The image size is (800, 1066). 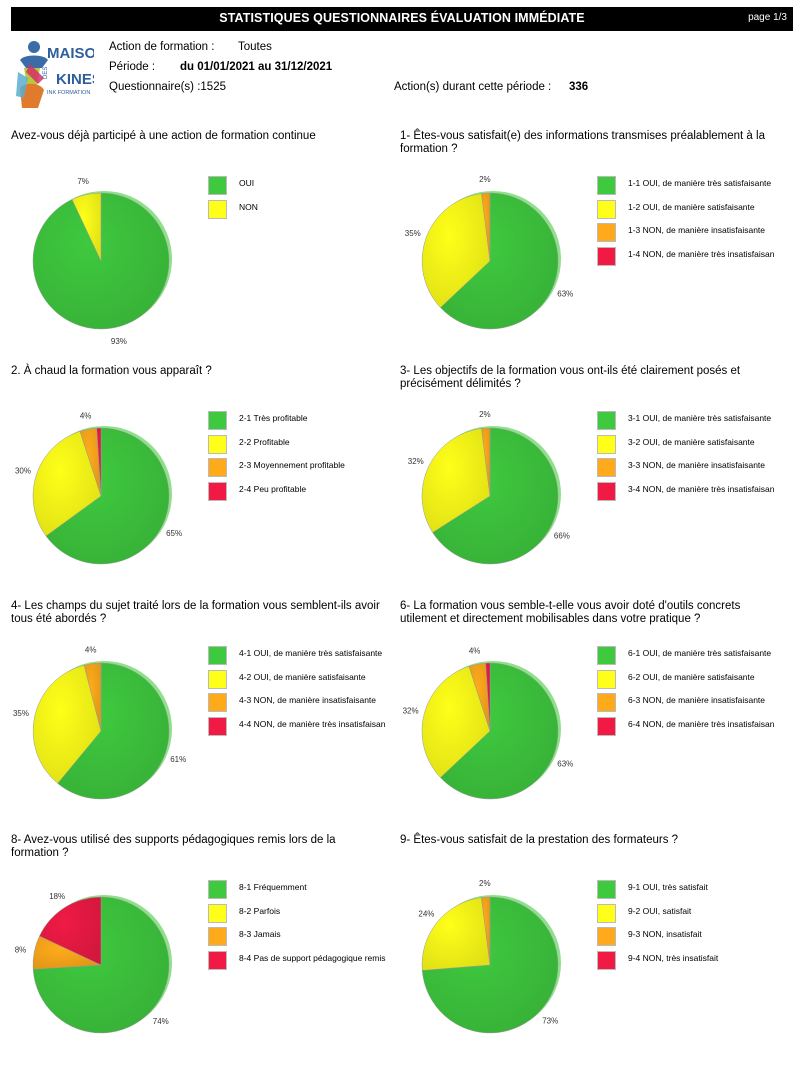 What do you see at coordinates (413, 233) in the screenshot?
I see `pie-slice-label-2: 35%` at bounding box center [413, 233].